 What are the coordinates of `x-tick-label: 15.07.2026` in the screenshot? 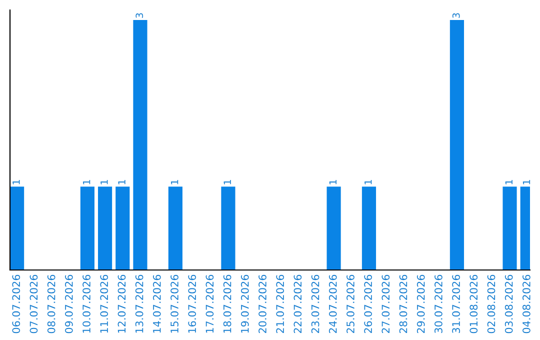 It's located at (174, 303).